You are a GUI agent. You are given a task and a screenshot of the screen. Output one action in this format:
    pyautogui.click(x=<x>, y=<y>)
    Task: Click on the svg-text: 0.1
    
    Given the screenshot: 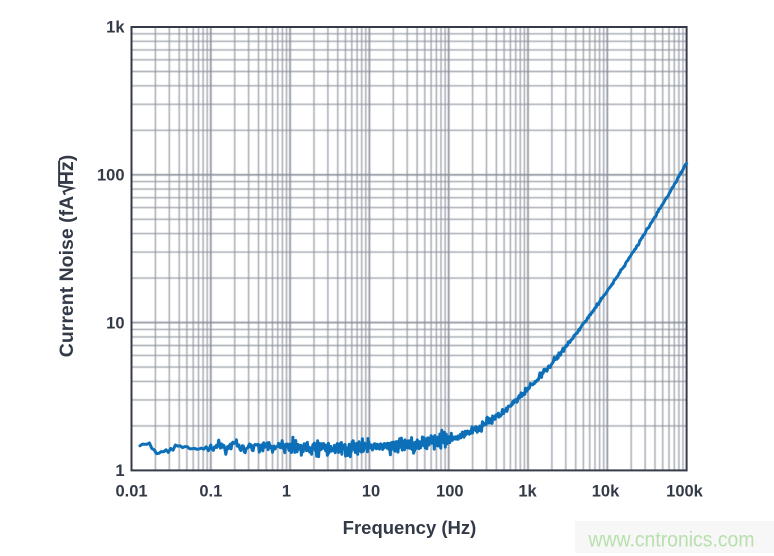 What is the action you would take?
    pyautogui.click(x=210, y=492)
    